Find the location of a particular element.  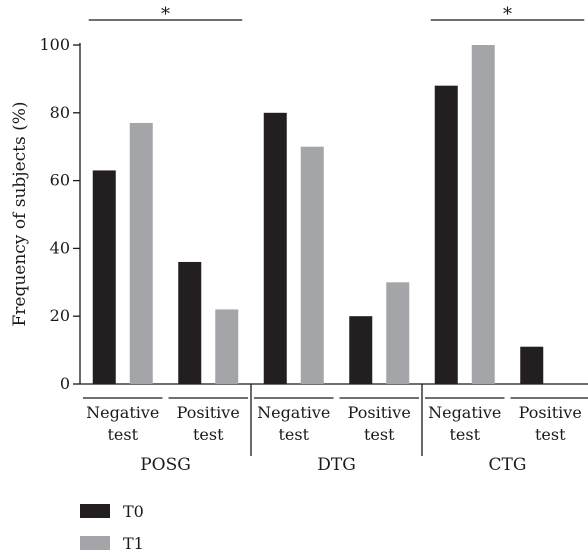

legend-swatch-t1 is located at coordinates (95, 543).